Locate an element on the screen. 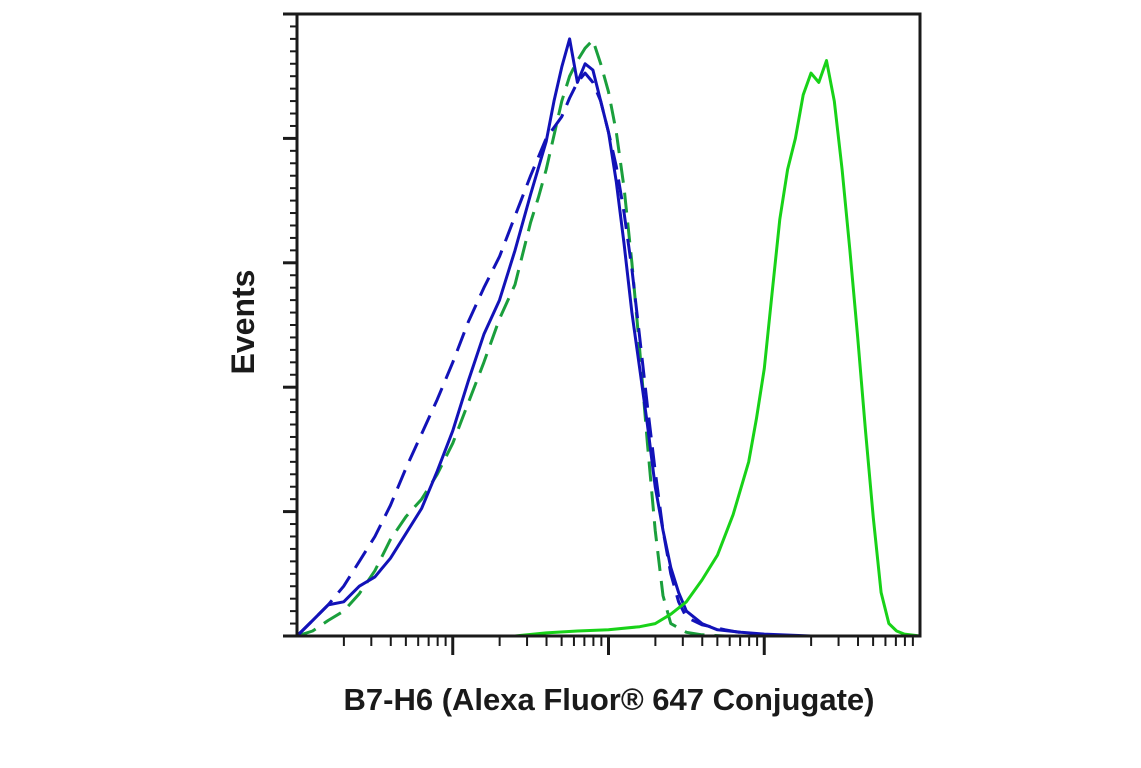 Image resolution: width=1141 pixels, height=768 pixels. y-axis-title: Events is located at coordinates (243, 322).